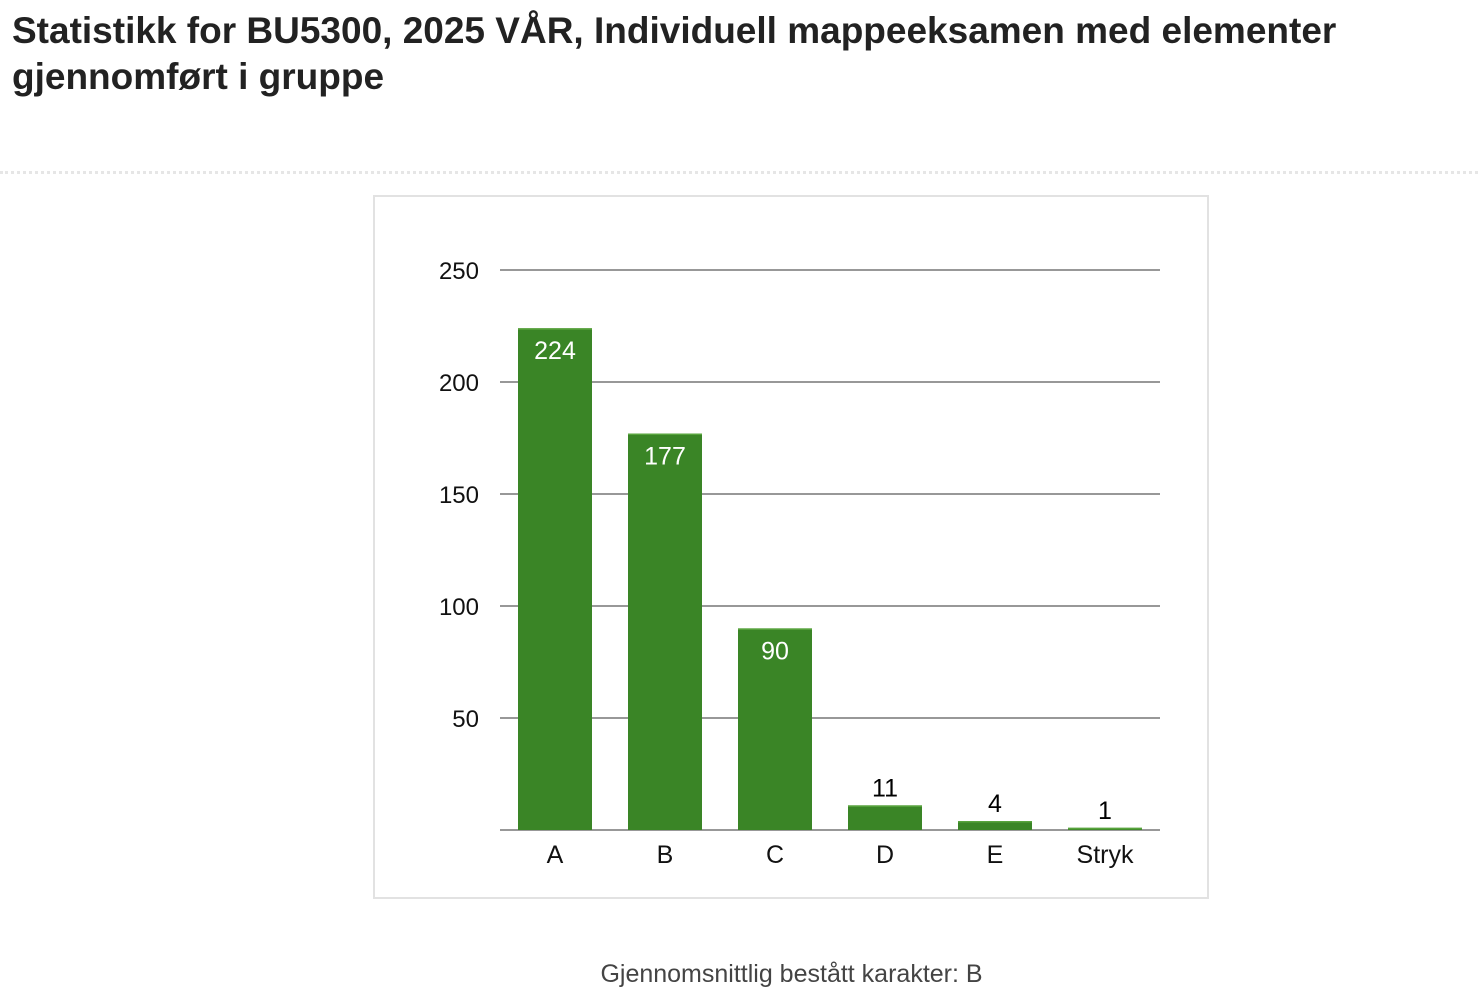 The width and height of the screenshot is (1478, 1006). I want to click on bar-a, so click(555, 579).